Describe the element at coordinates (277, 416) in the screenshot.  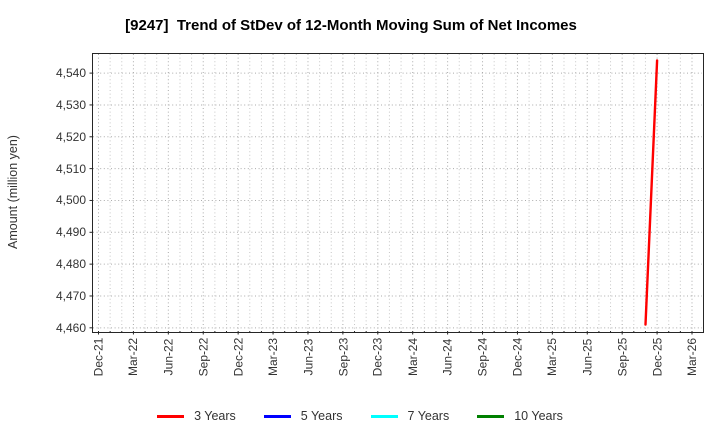
I see `legend-swatch-5-years` at that location.